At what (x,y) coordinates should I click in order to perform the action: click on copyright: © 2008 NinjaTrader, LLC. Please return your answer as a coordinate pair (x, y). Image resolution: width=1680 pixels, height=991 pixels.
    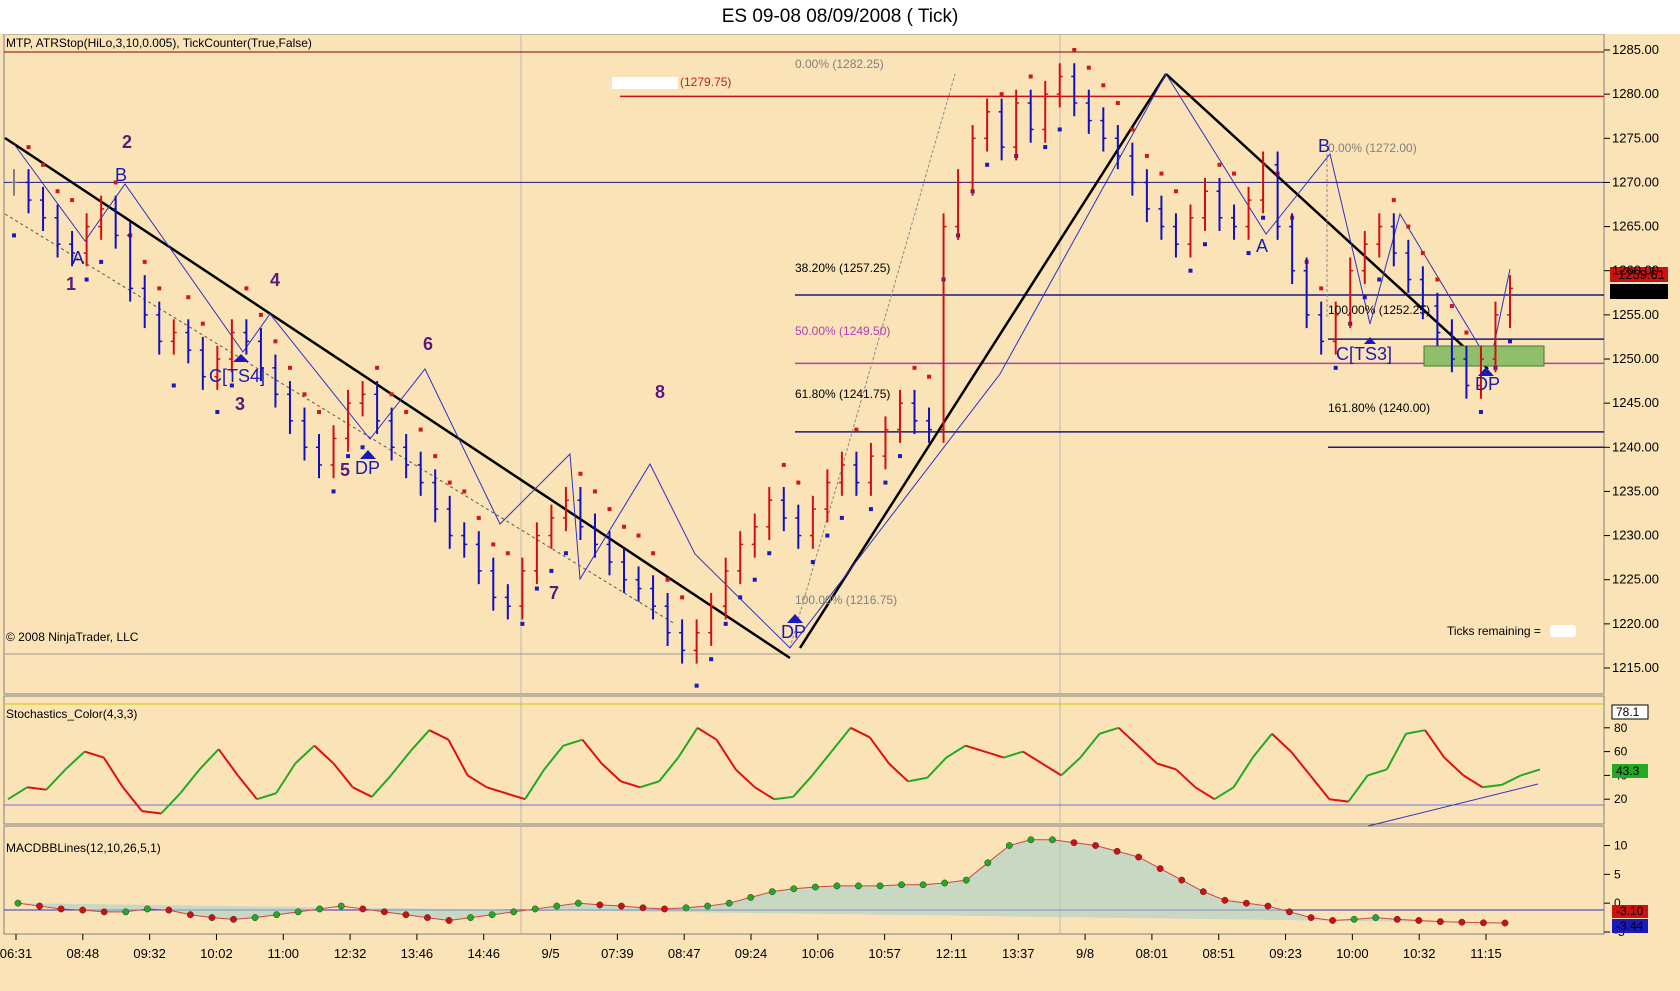
    Looking at the image, I should click on (72, 637).